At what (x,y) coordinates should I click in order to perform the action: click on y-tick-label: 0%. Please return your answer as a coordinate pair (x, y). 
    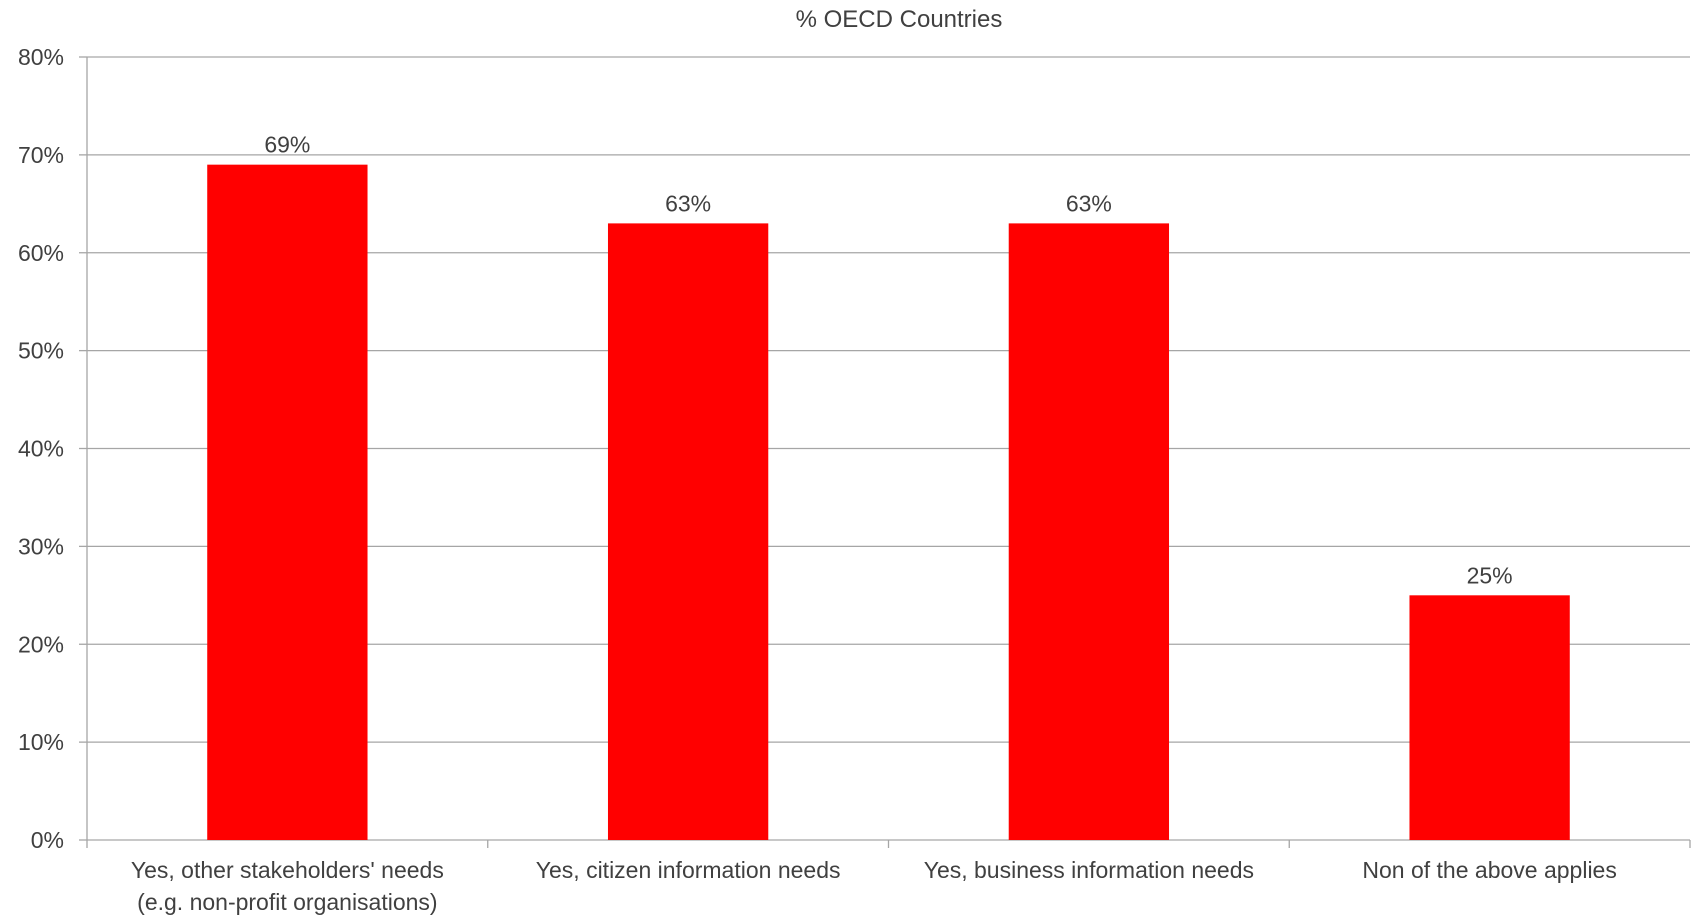
    Looking at the image, I should click on (47, 840).